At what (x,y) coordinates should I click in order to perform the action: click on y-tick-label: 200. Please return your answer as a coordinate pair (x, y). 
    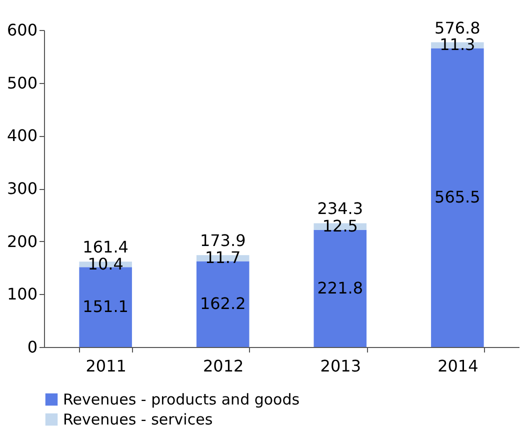
    Looking at the image, I should click on (22, 241).